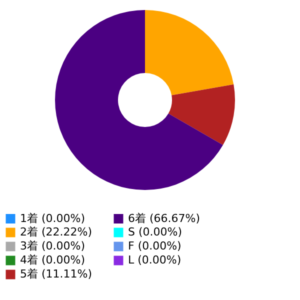 The height and width of the screenshot is (300, 300). Describe the element at coordinates (155, 232) in the screenshot. I see `legend-label: S (0.00%)` at that location.